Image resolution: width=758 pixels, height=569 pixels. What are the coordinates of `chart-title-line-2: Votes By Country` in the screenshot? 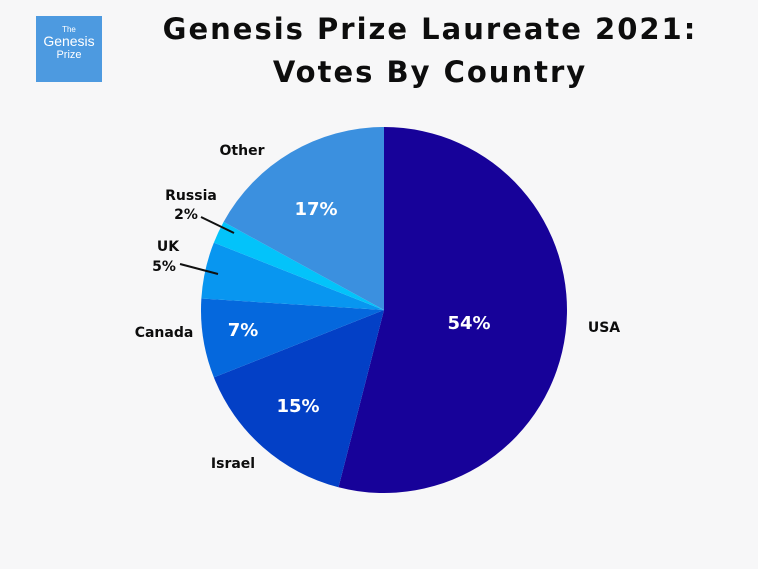 It's located at (430, 72).